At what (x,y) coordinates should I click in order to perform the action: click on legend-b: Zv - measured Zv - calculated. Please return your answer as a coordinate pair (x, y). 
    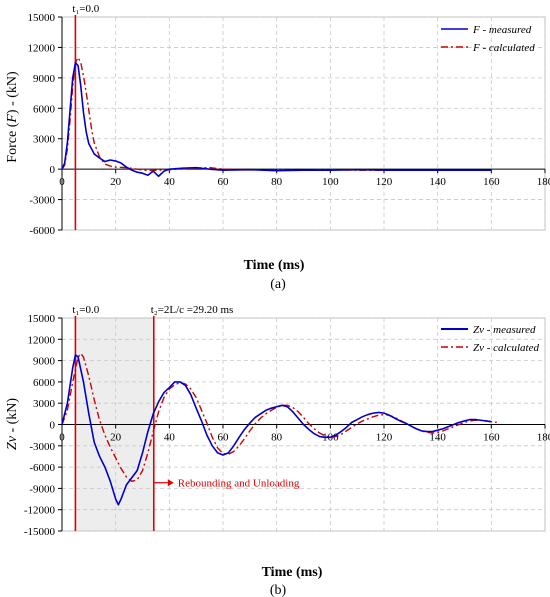
    Looking at the image, I should click on (490, 339).